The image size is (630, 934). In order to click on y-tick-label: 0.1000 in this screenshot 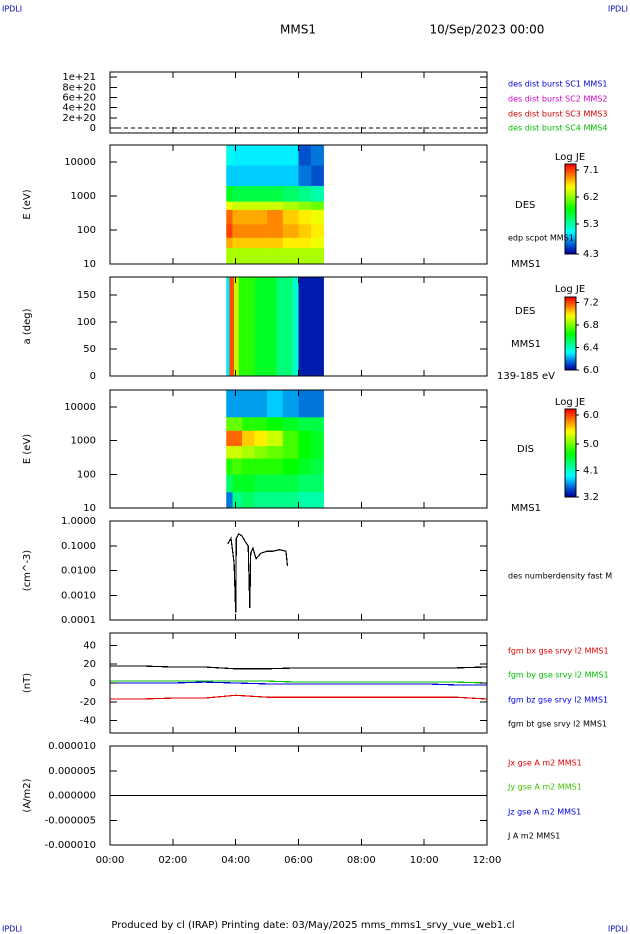, I will do `click(78, 546)`.